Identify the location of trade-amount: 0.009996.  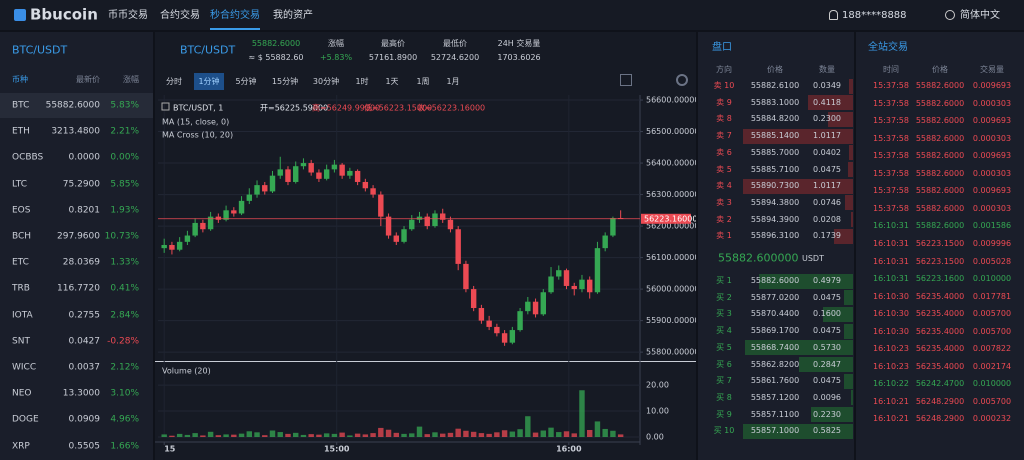
(992, 243).